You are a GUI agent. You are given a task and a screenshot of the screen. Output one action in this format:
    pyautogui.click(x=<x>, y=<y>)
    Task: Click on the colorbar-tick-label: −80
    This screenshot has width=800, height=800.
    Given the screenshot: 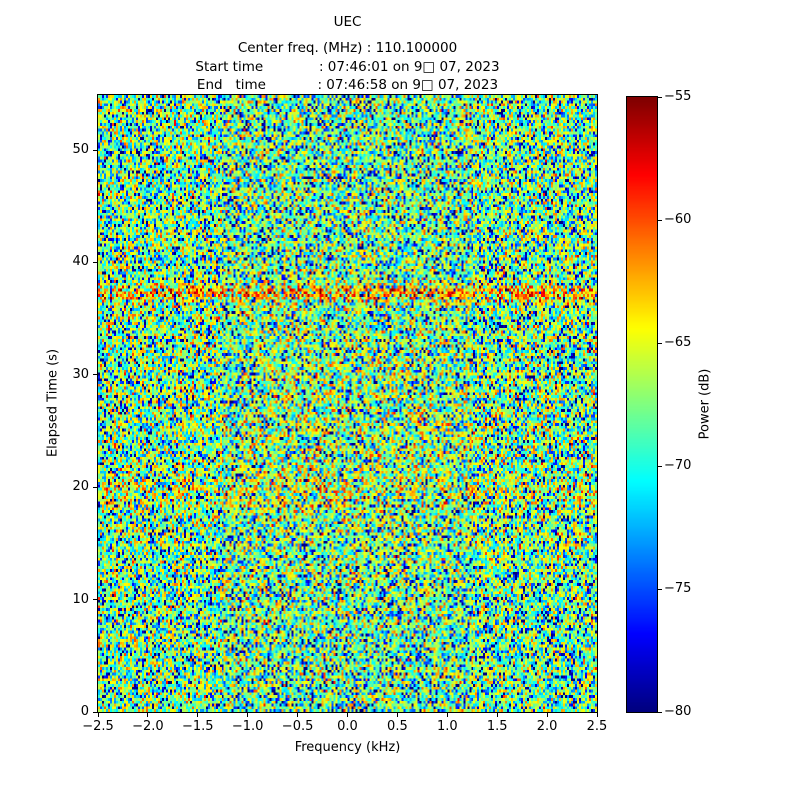 What is the action you would take?
    pyautogui.click(x=678, y=711)
    